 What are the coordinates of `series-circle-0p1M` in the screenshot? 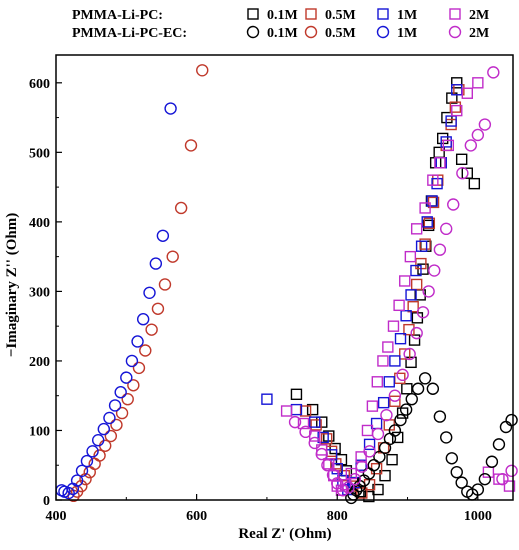 It's located at (431, 438).